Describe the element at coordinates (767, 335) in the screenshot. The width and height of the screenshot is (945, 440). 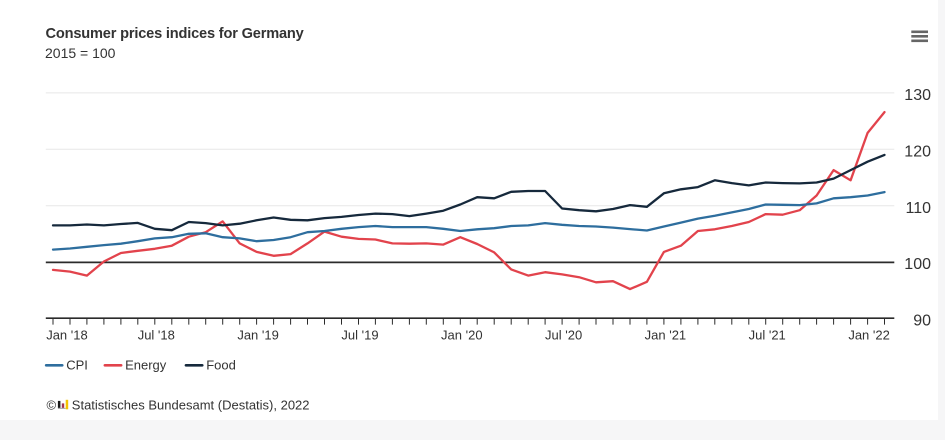
I see `svg-text: Jul '21` at that location.